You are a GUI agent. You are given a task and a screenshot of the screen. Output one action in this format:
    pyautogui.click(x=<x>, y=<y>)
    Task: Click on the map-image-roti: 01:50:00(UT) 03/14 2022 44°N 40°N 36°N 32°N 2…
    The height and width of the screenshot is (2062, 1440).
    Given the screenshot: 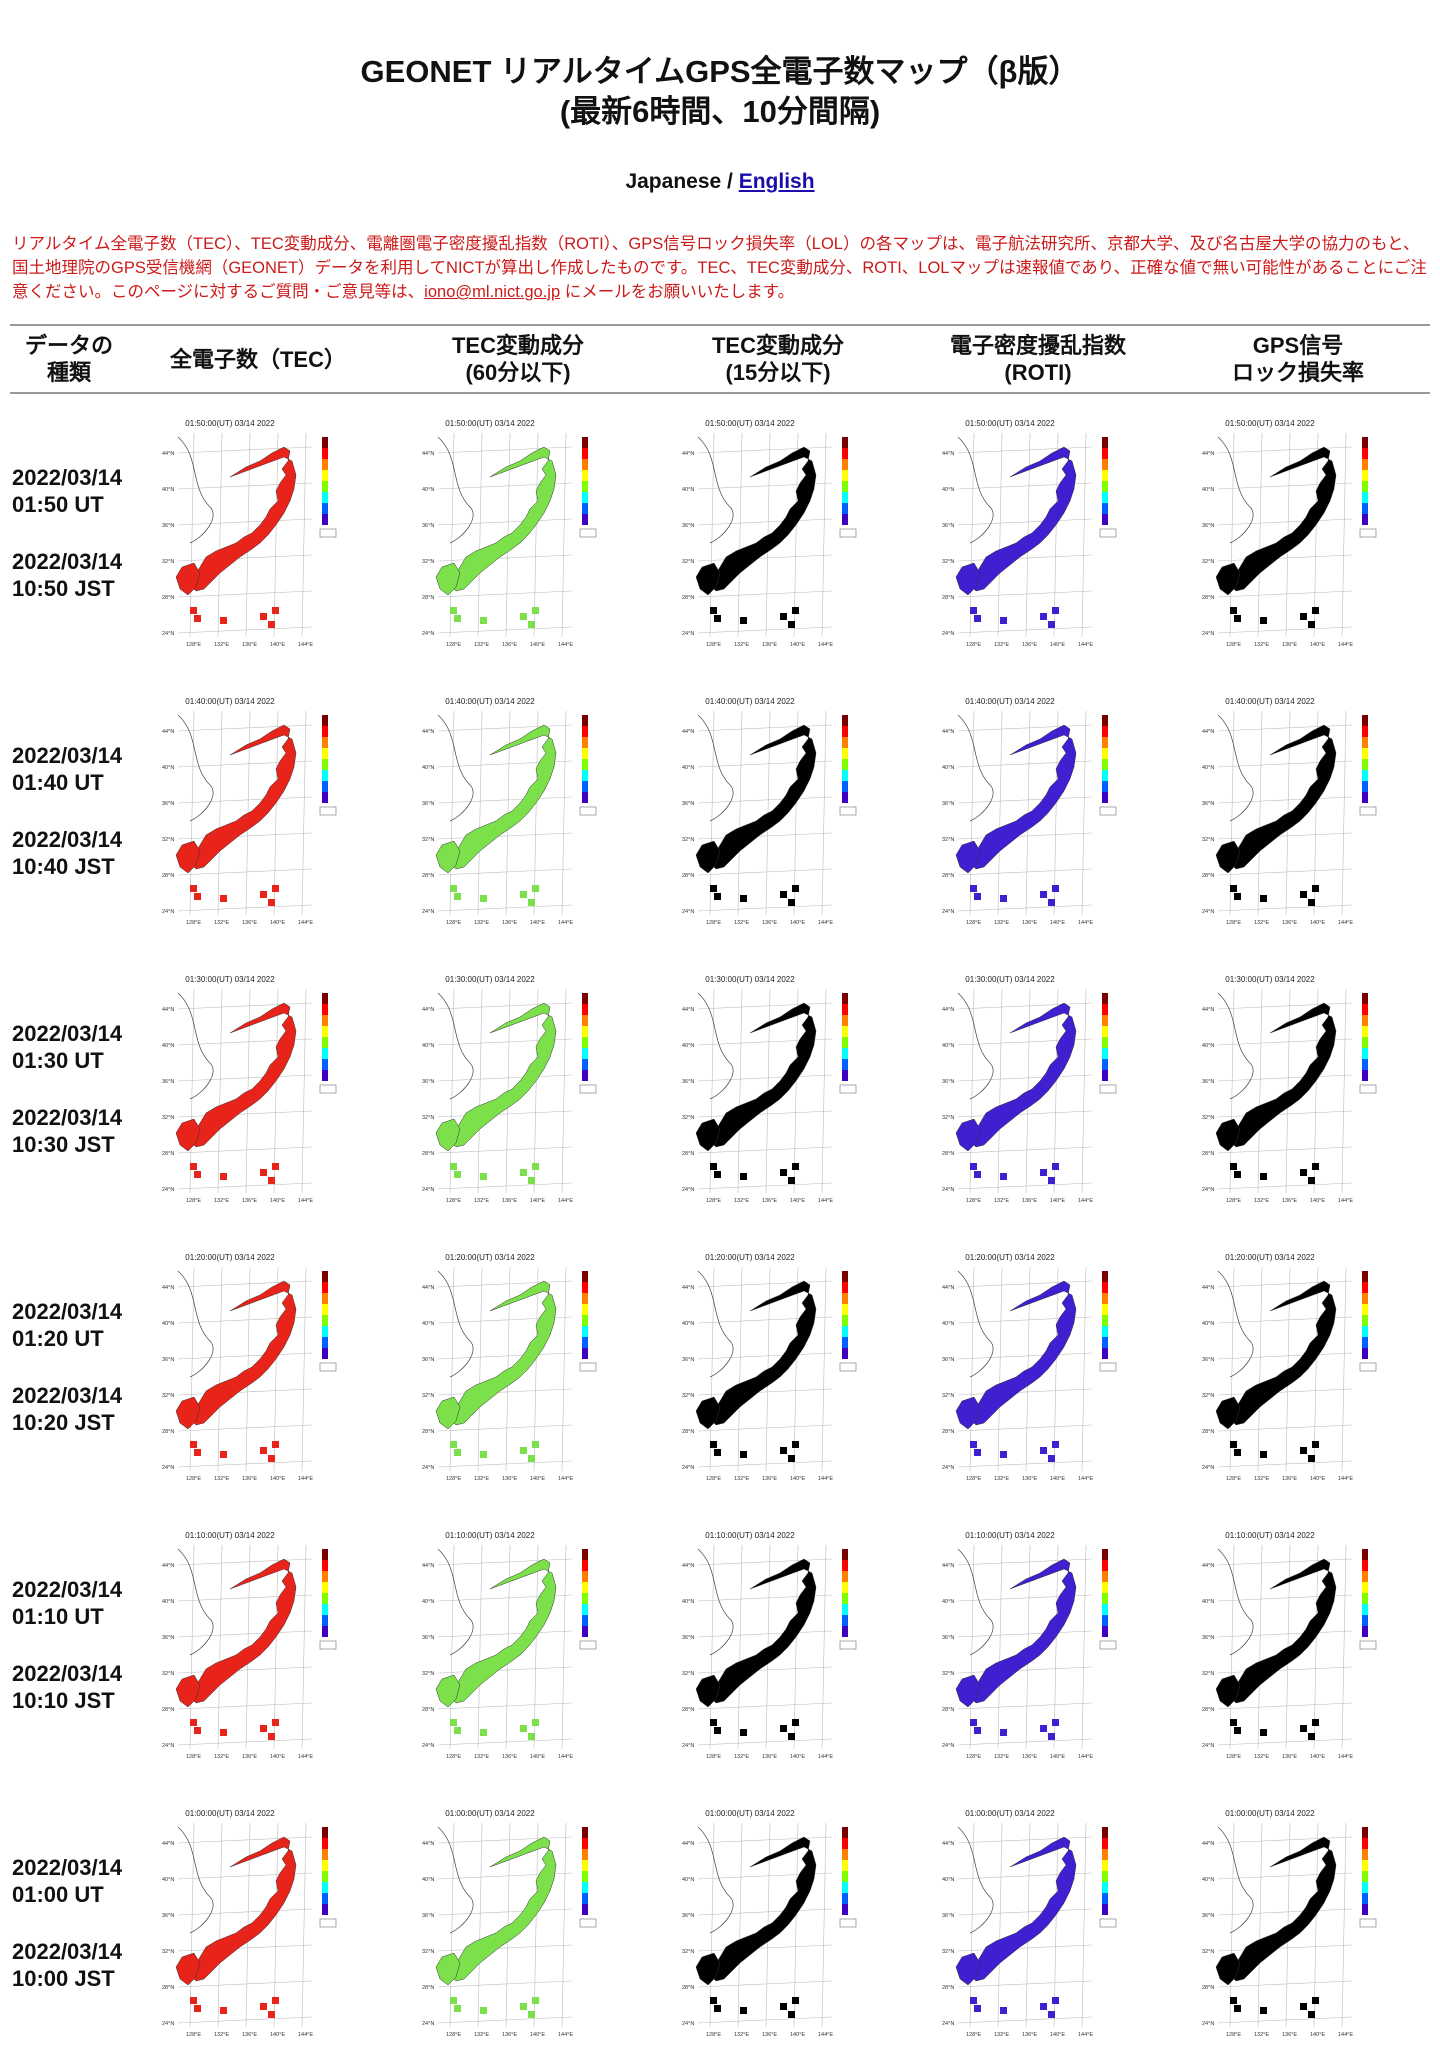 What is the action you would take?
    pyautogui.click(x=1040, y=533)
    